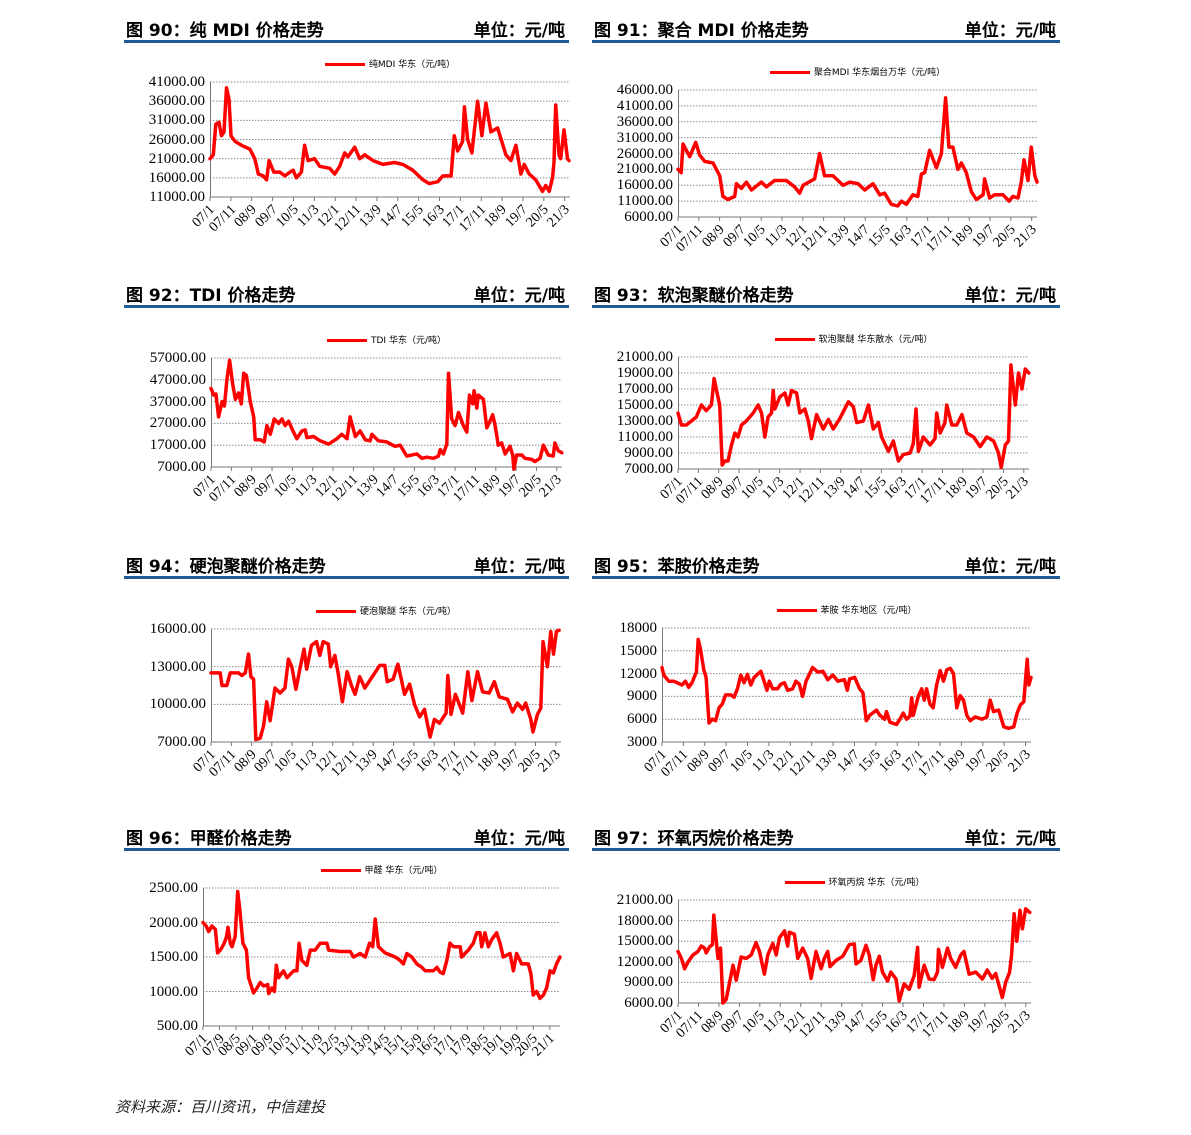 Image resolution: width=1191 pixels, height=1135 pixels. Describe the element at coordinates (857, 73) in the screenshot. I see `legend: 聚合MDI 华东烟台万华（元/吨）` at that location.